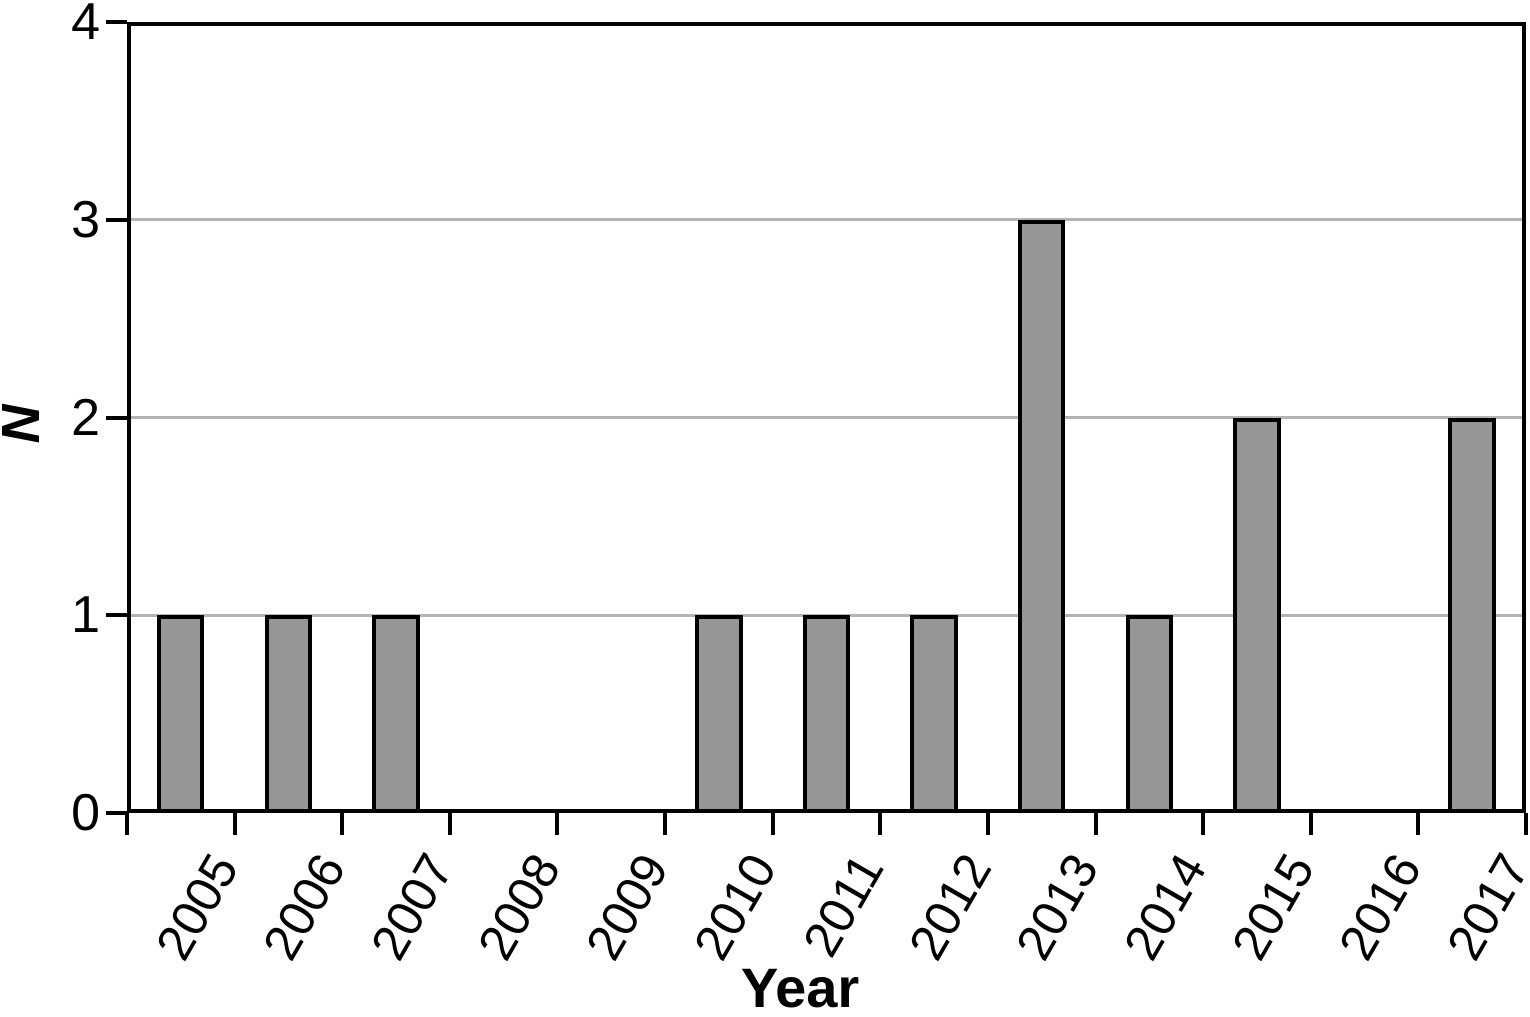 The width and height of the screenshot is (1530, 1017). Describe the element at coordinates (800, 986) in the screenshot. I see `x-axis-title: Year` at that location.